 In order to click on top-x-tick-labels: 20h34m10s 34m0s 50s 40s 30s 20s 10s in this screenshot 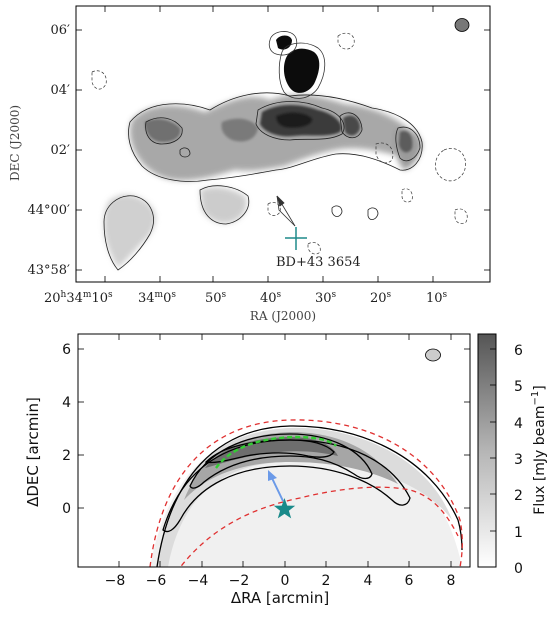, I will do `click(246, 298)`.